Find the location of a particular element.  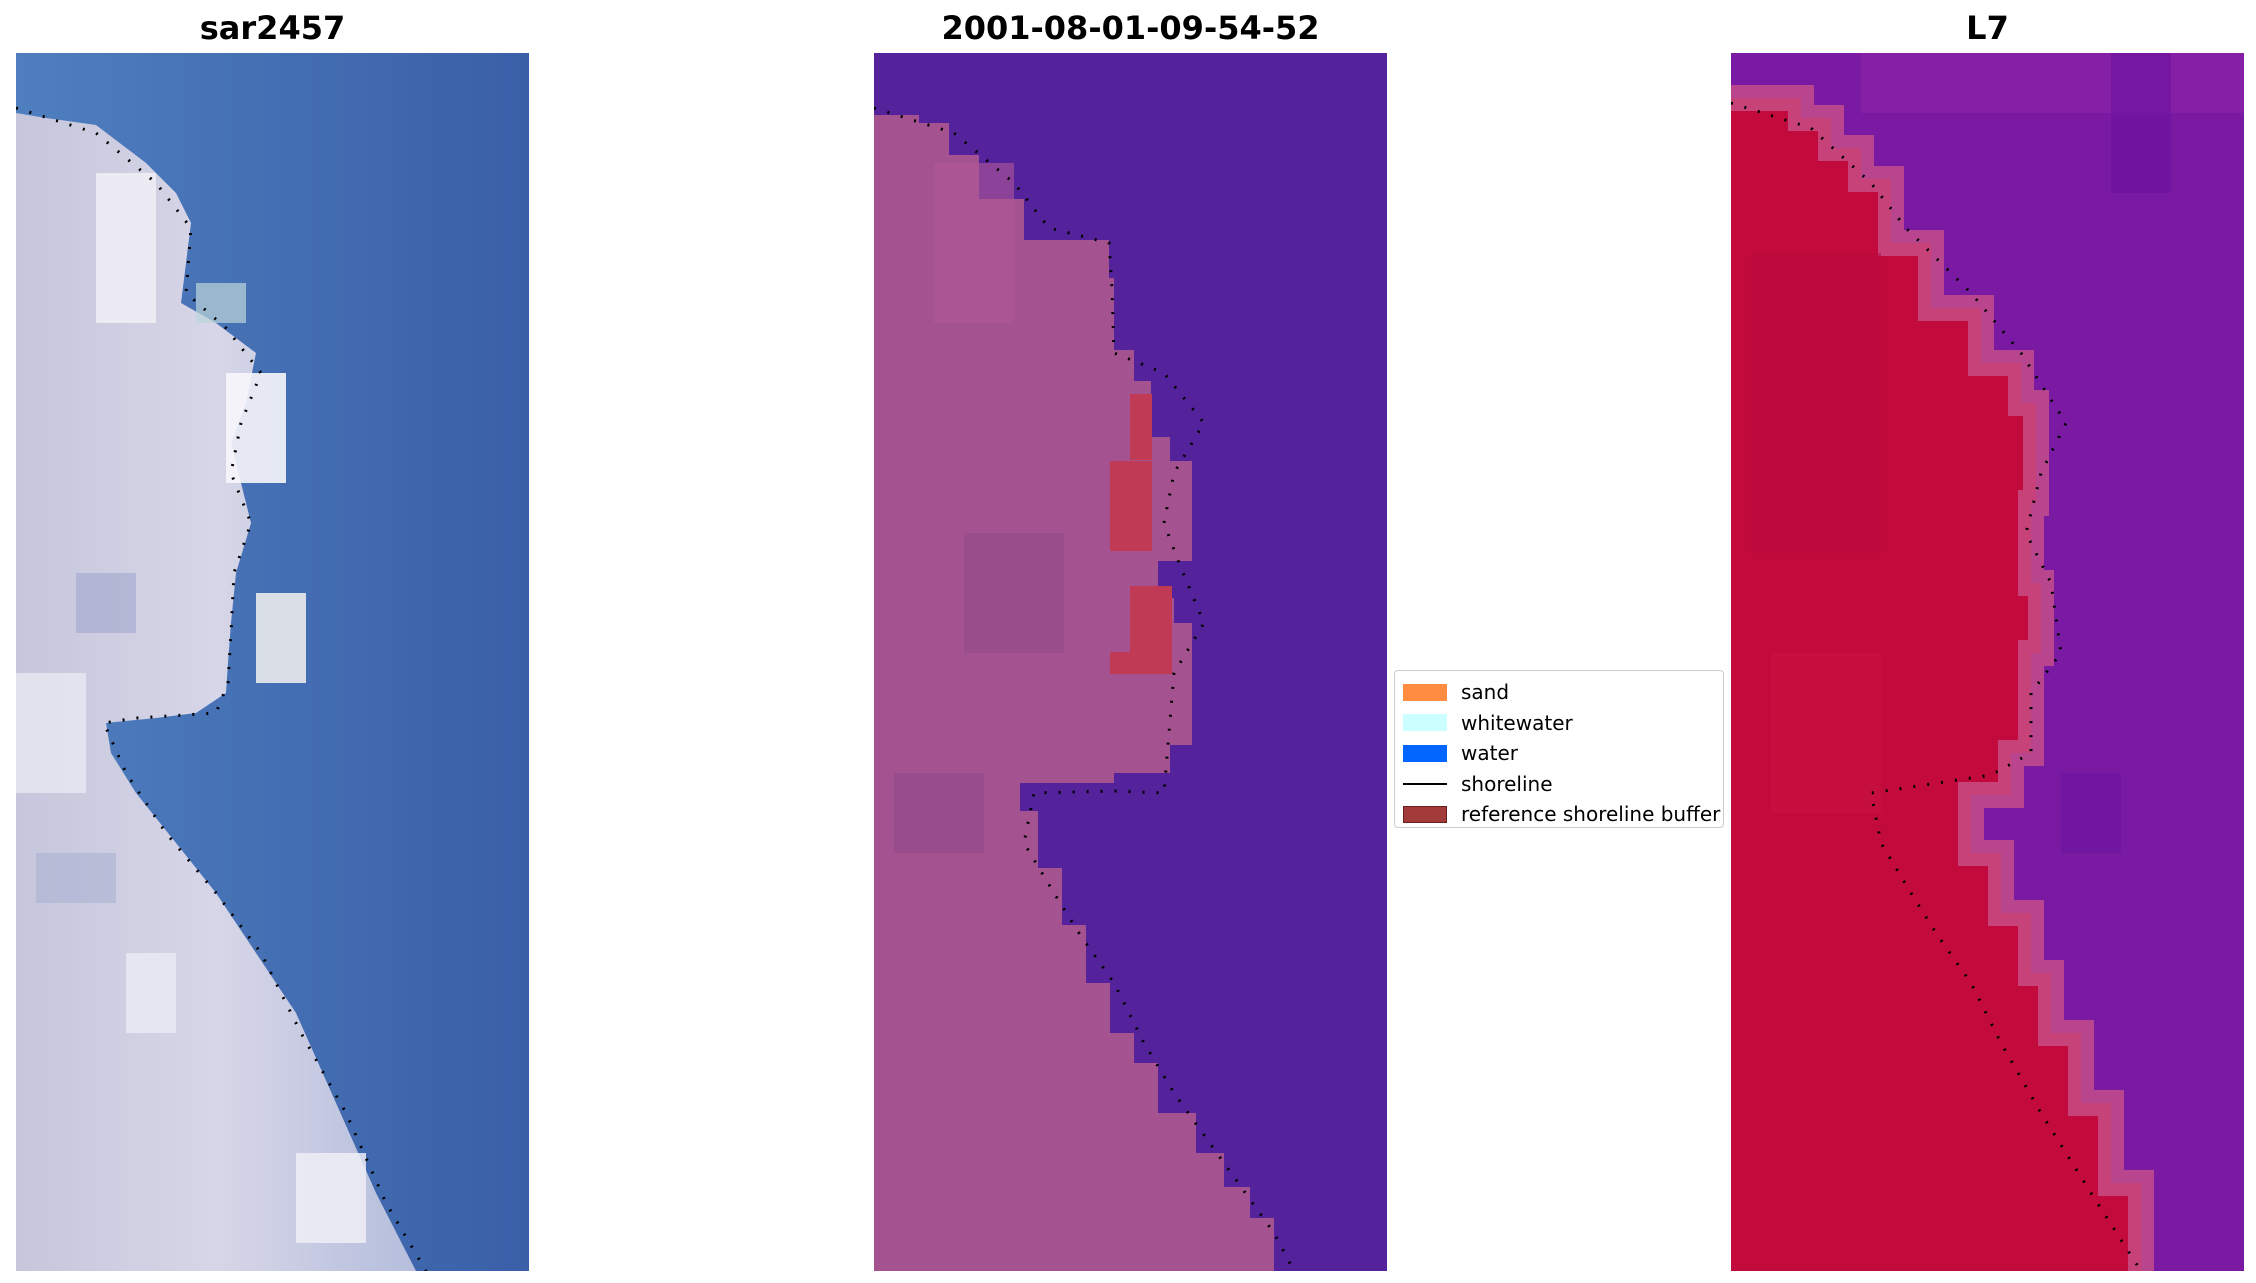

legend-item-shoreline: shoreline is located at coordinates (1563, 784).